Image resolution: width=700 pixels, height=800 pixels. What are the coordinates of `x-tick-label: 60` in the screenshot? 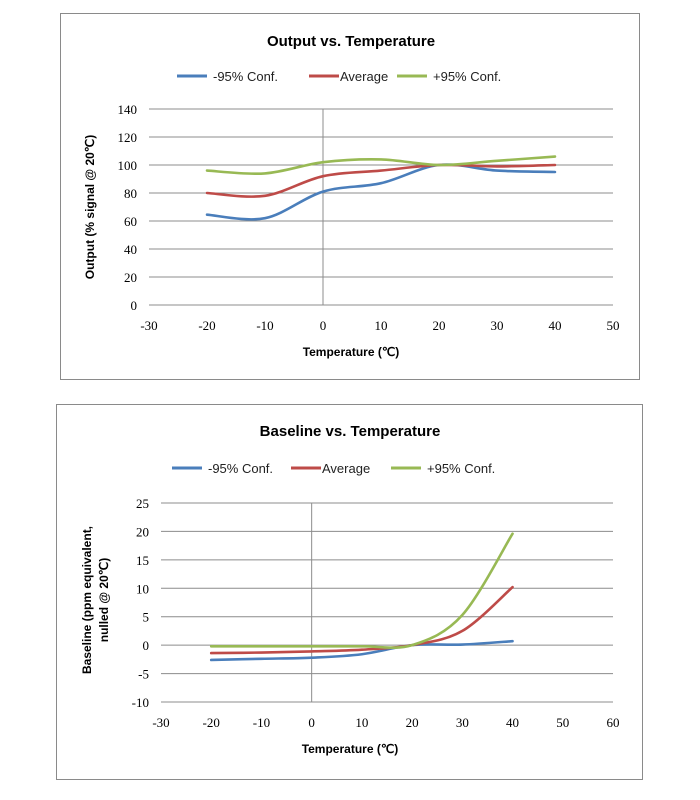 It's located at (613, 722).